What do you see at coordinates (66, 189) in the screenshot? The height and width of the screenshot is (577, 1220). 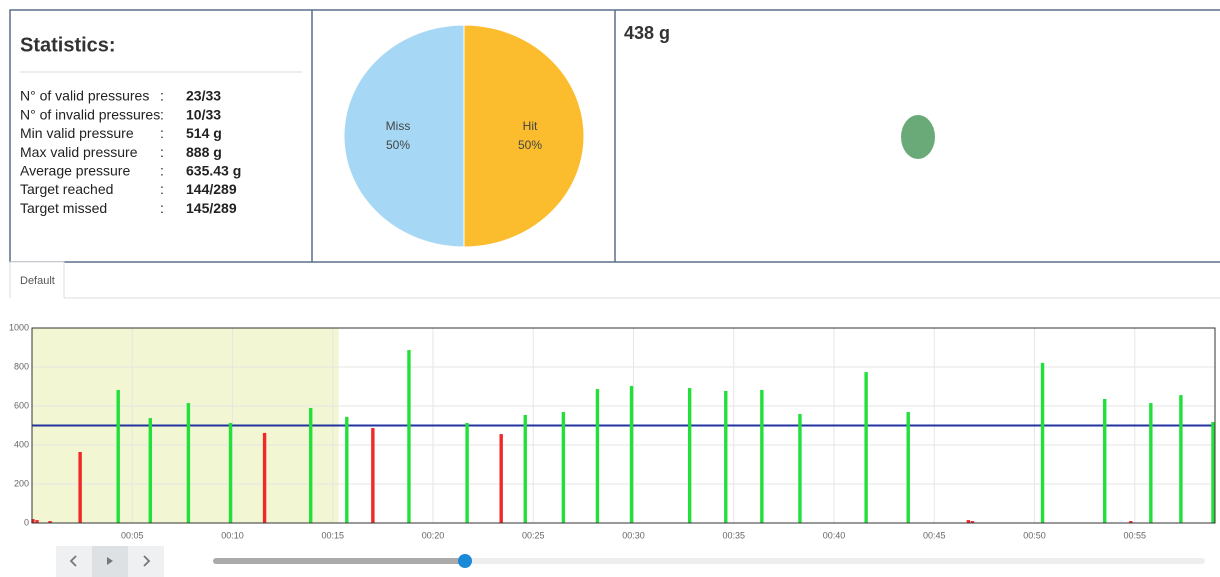 I see `stat-label: Target reached` at bounding box center [66, 189].